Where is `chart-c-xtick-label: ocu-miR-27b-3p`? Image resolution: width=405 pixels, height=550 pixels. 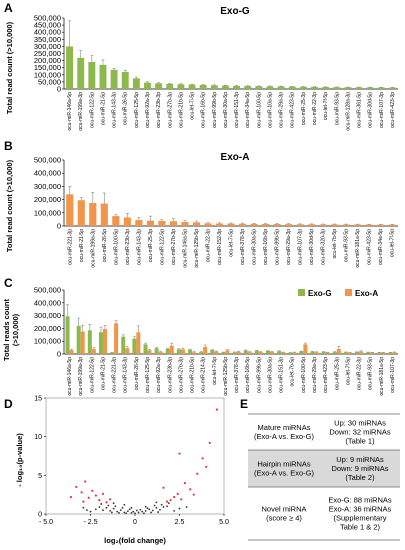 chart-c-xtick-label: ocu-miR-27b-3p is located at coordinates (181, 375).